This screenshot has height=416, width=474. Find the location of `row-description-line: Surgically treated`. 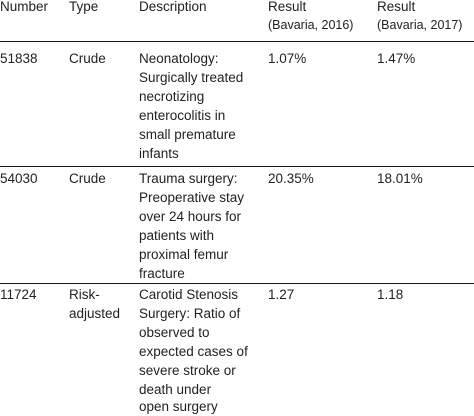

row-description-line: Surgically treated is located at coordinates (191, 77).